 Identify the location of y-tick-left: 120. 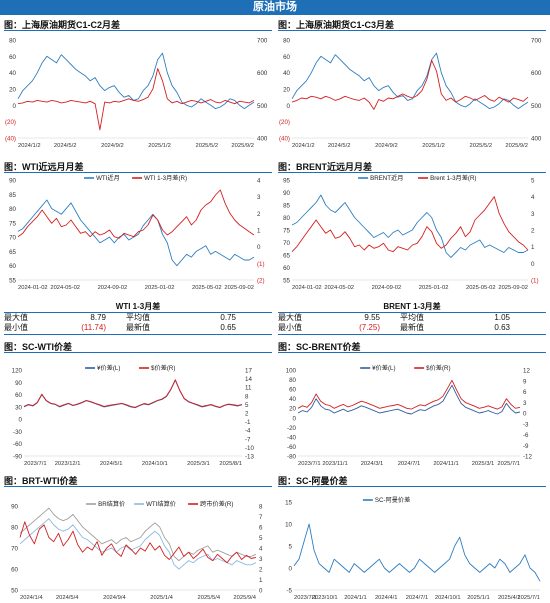
(17, 371).